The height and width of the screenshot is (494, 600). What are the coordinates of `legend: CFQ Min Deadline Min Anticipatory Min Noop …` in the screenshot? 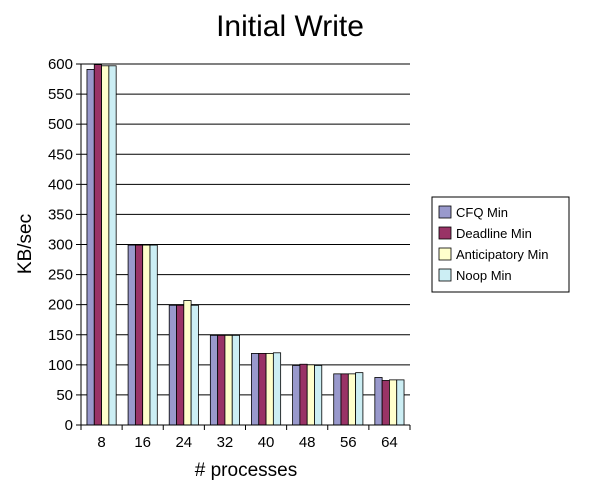 It's located at (500, 244).